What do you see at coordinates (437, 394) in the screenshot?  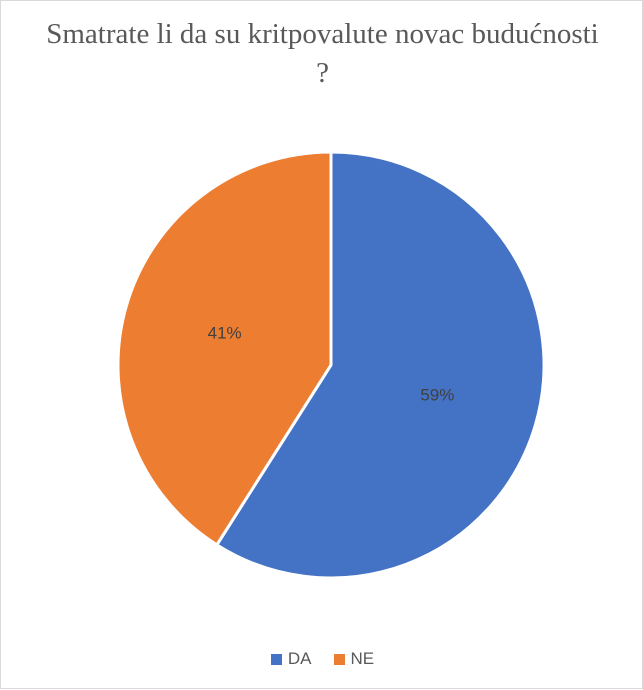 I see `data-label-da: 59%` at bounding box center [437, 394].